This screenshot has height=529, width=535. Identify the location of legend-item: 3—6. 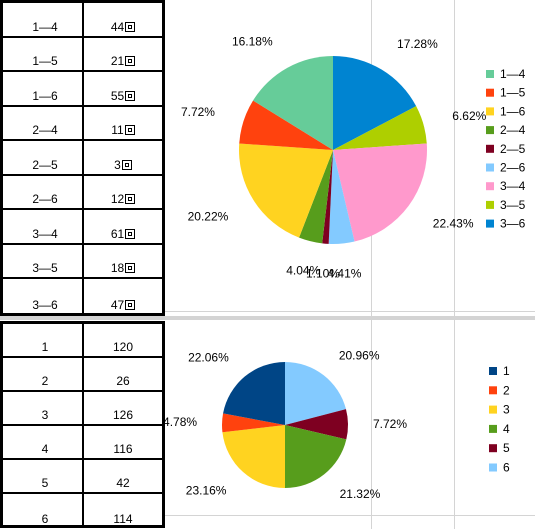
(506, 224).